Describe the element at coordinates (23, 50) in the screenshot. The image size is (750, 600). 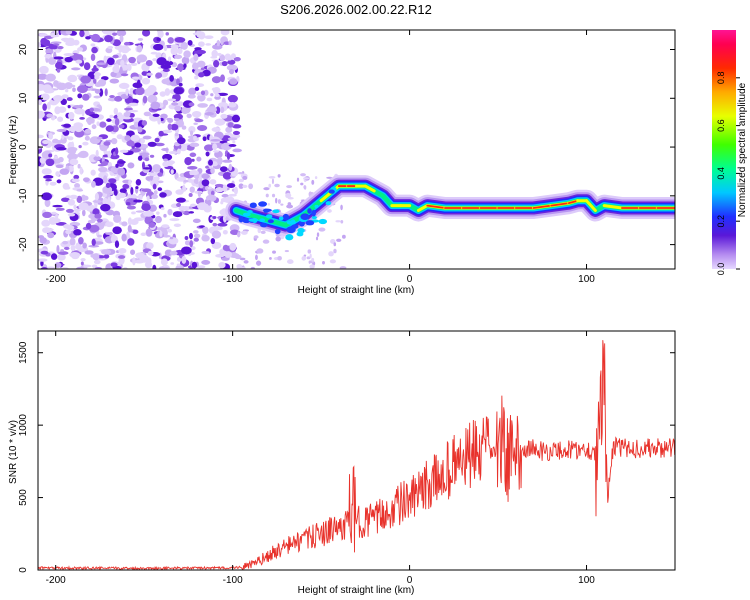
I see `heatmap-y-tick-label: 20` at that location.